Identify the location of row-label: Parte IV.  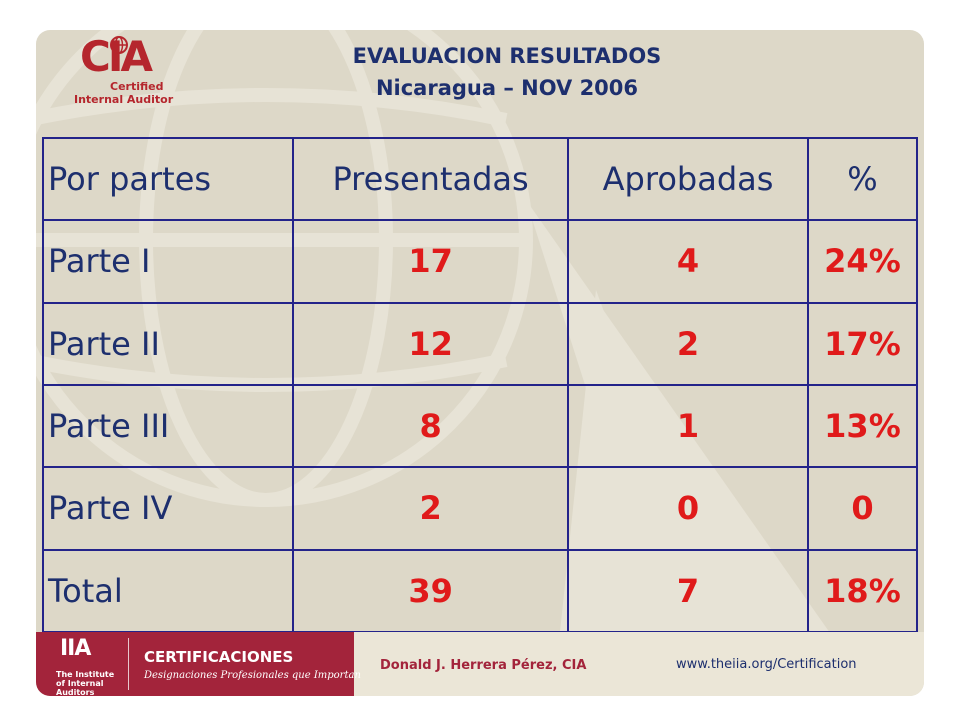
(168, 508).